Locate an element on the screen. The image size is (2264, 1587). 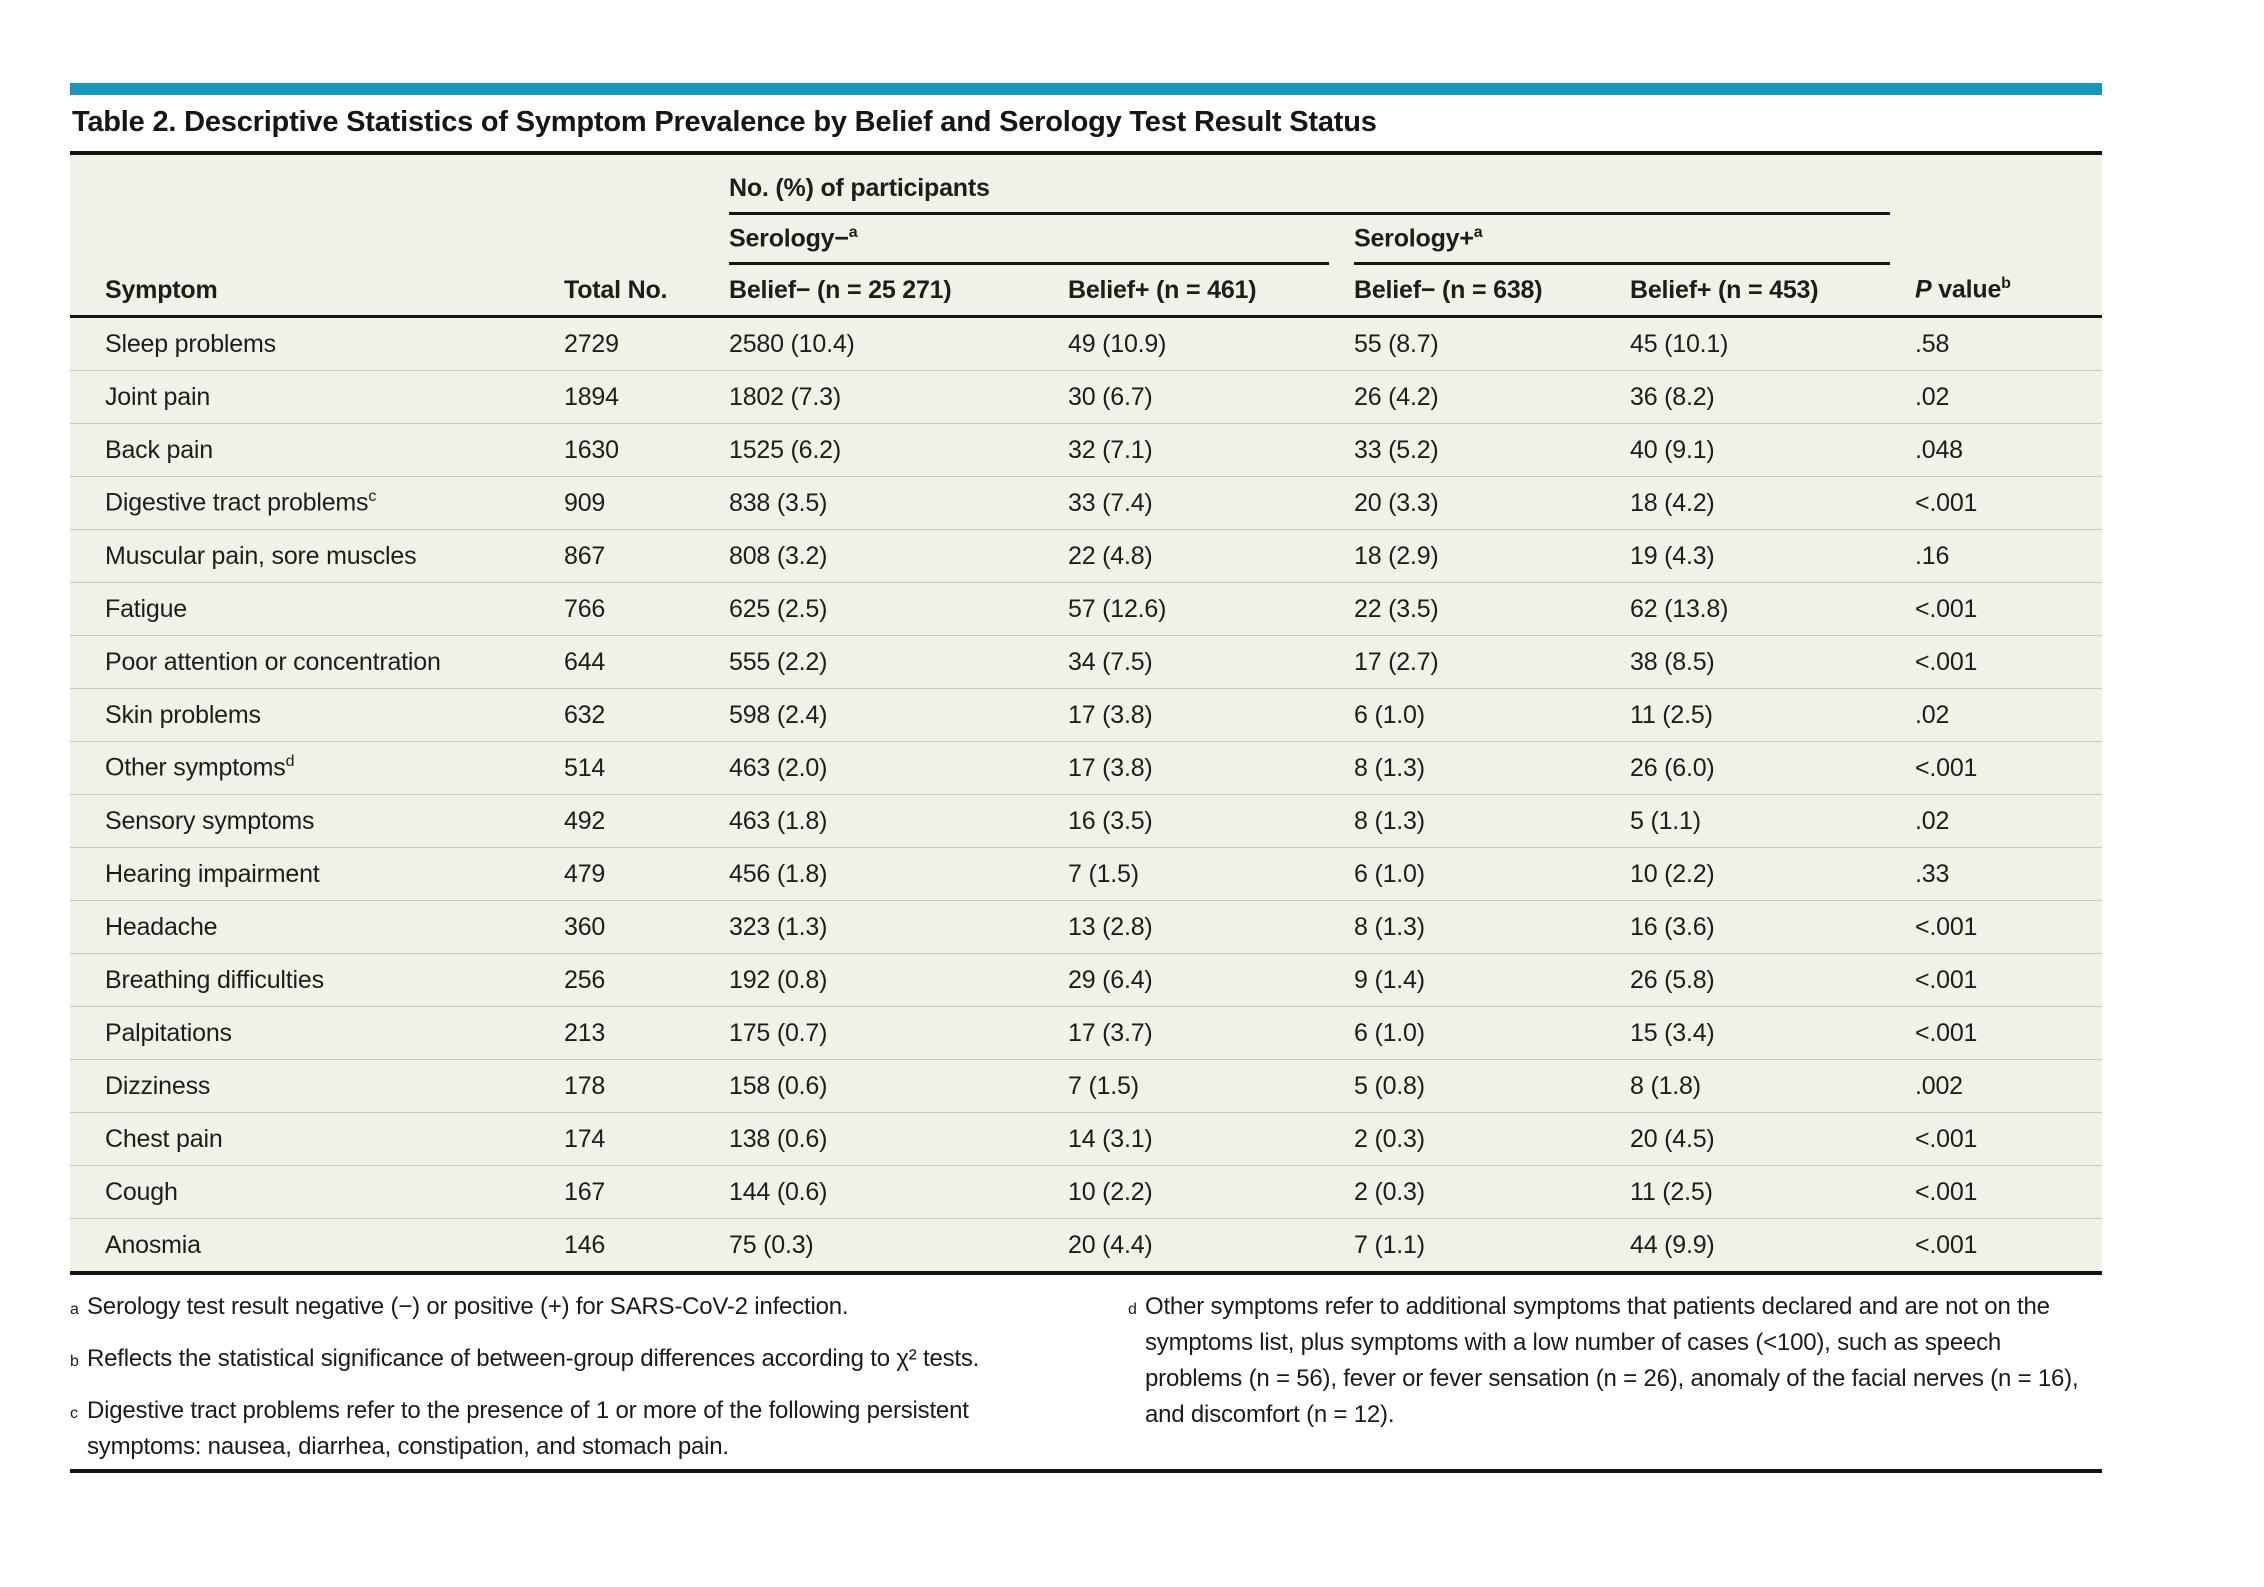
serology-neg-belief-neg-cell: 144 (0.6) is located at coordinates (873, 1192).